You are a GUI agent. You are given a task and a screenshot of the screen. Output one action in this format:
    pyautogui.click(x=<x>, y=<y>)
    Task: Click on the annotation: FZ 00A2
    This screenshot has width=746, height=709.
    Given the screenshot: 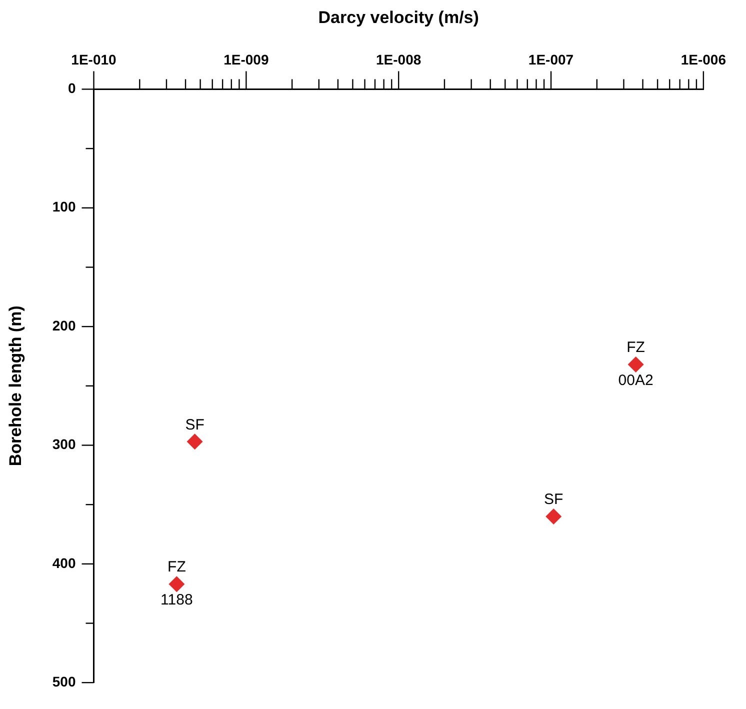 What is the action you would take?
    pyautogui.click(x=636, y=364)
    